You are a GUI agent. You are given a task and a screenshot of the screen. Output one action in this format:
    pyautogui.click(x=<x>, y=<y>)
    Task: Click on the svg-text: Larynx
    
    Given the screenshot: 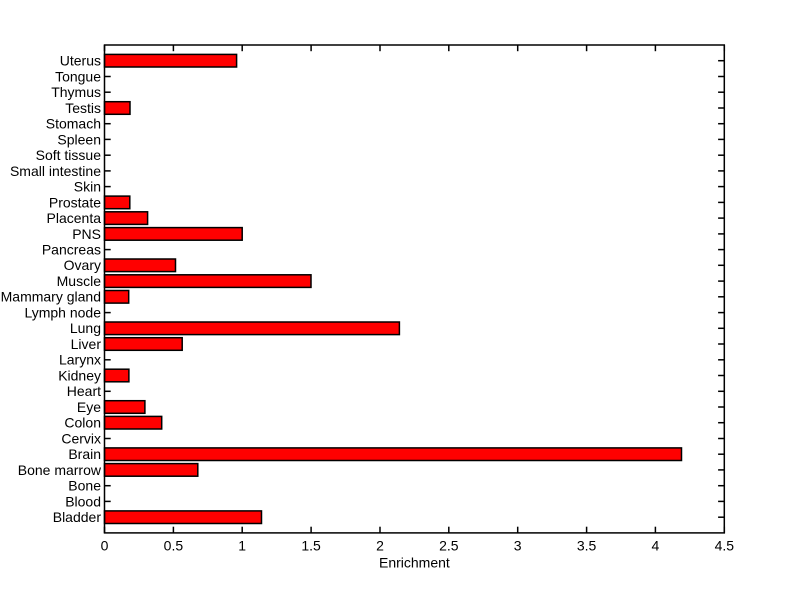 What is the action you would take?
    pyautogui.click(x=80, y=360)
    